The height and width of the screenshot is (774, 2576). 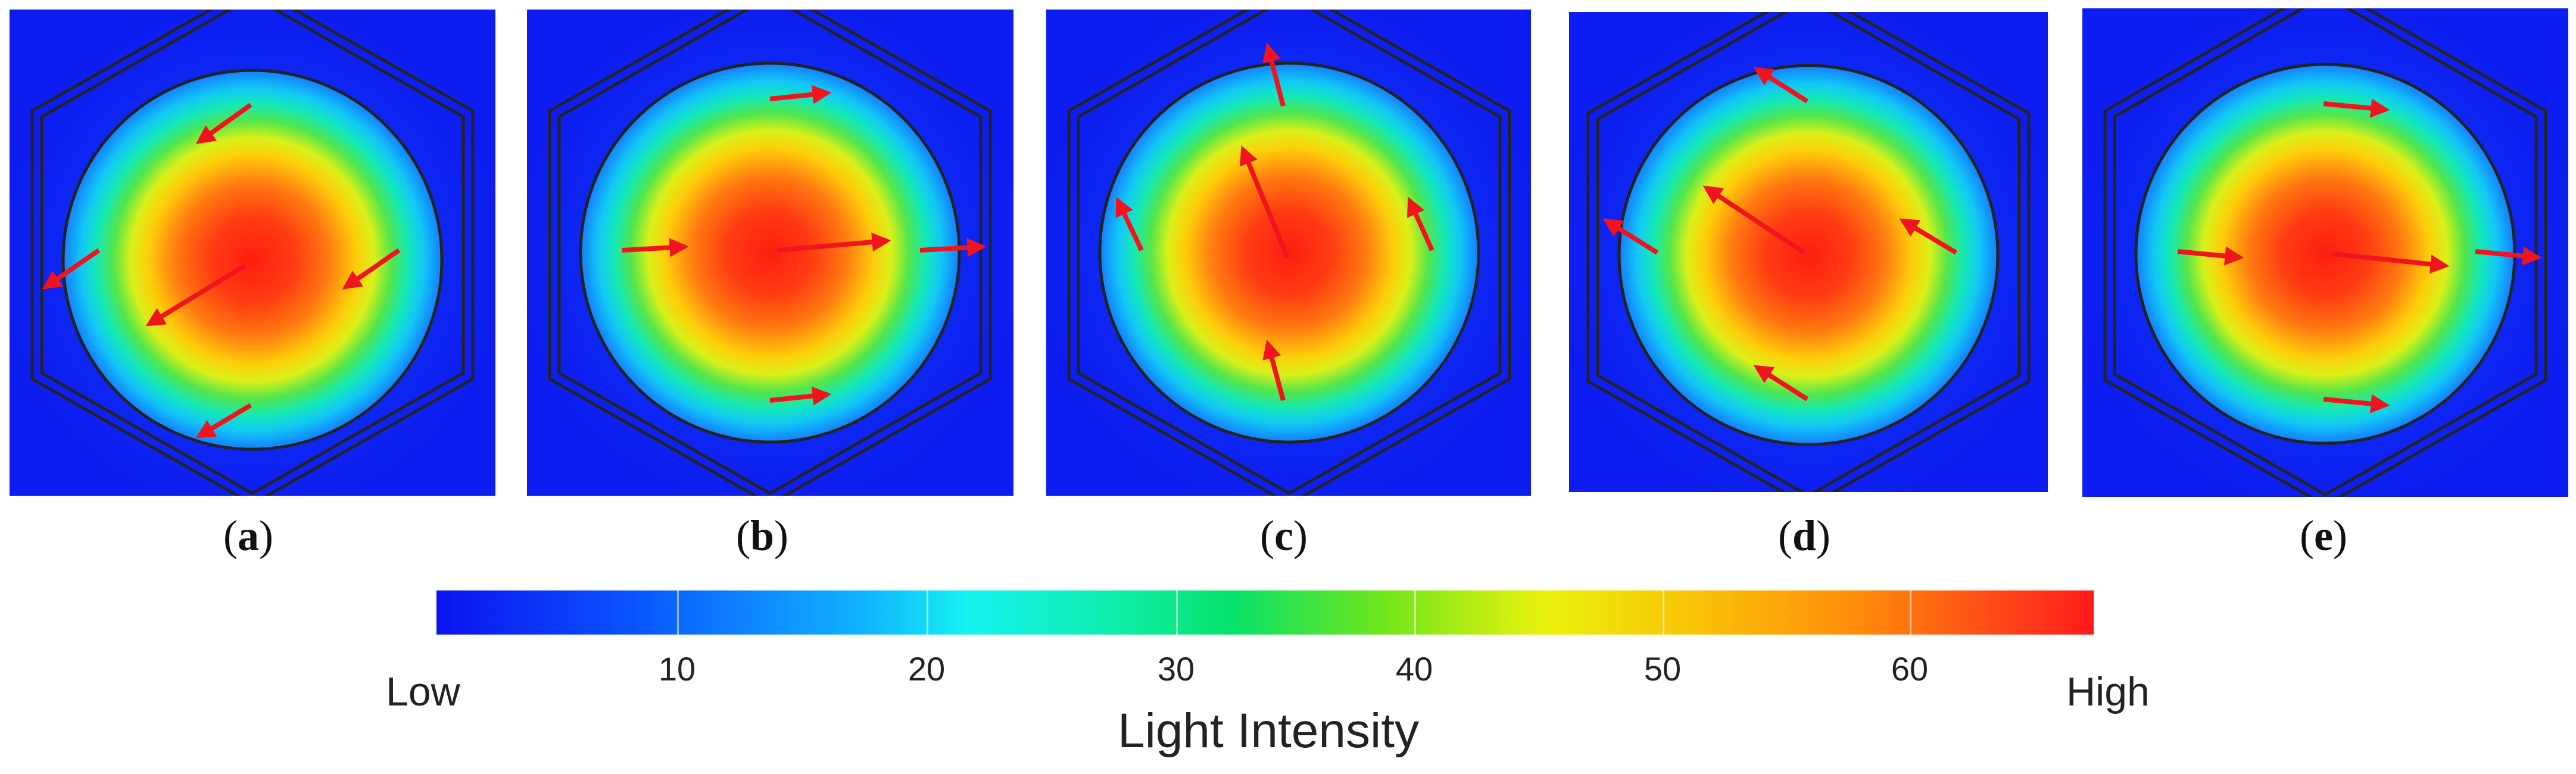 I want to click on colorbar-low-label: Low, so click(x=423, y=692).